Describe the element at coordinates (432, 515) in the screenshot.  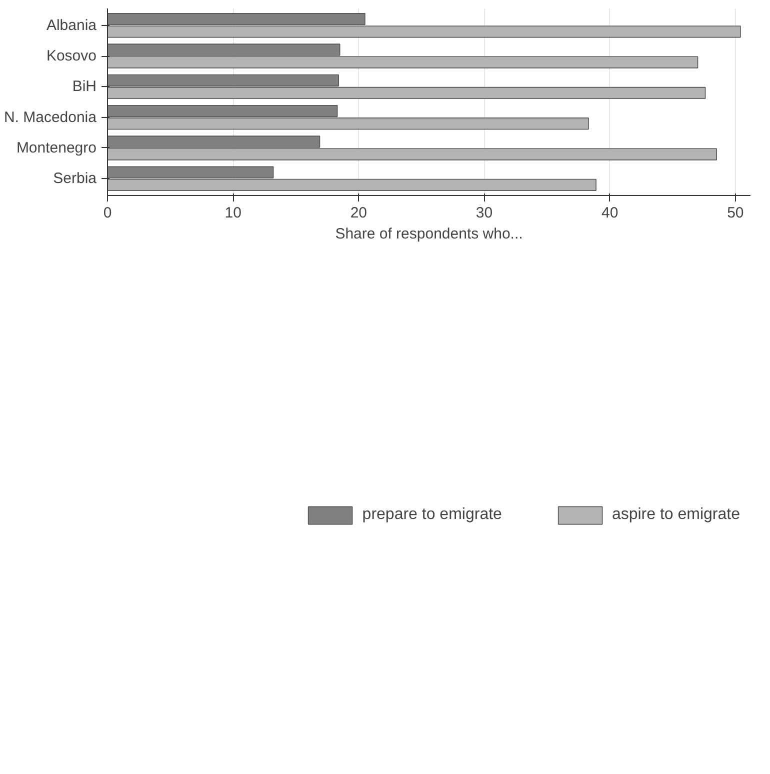
I see `legend-label: prepare to emigrate` at that location.